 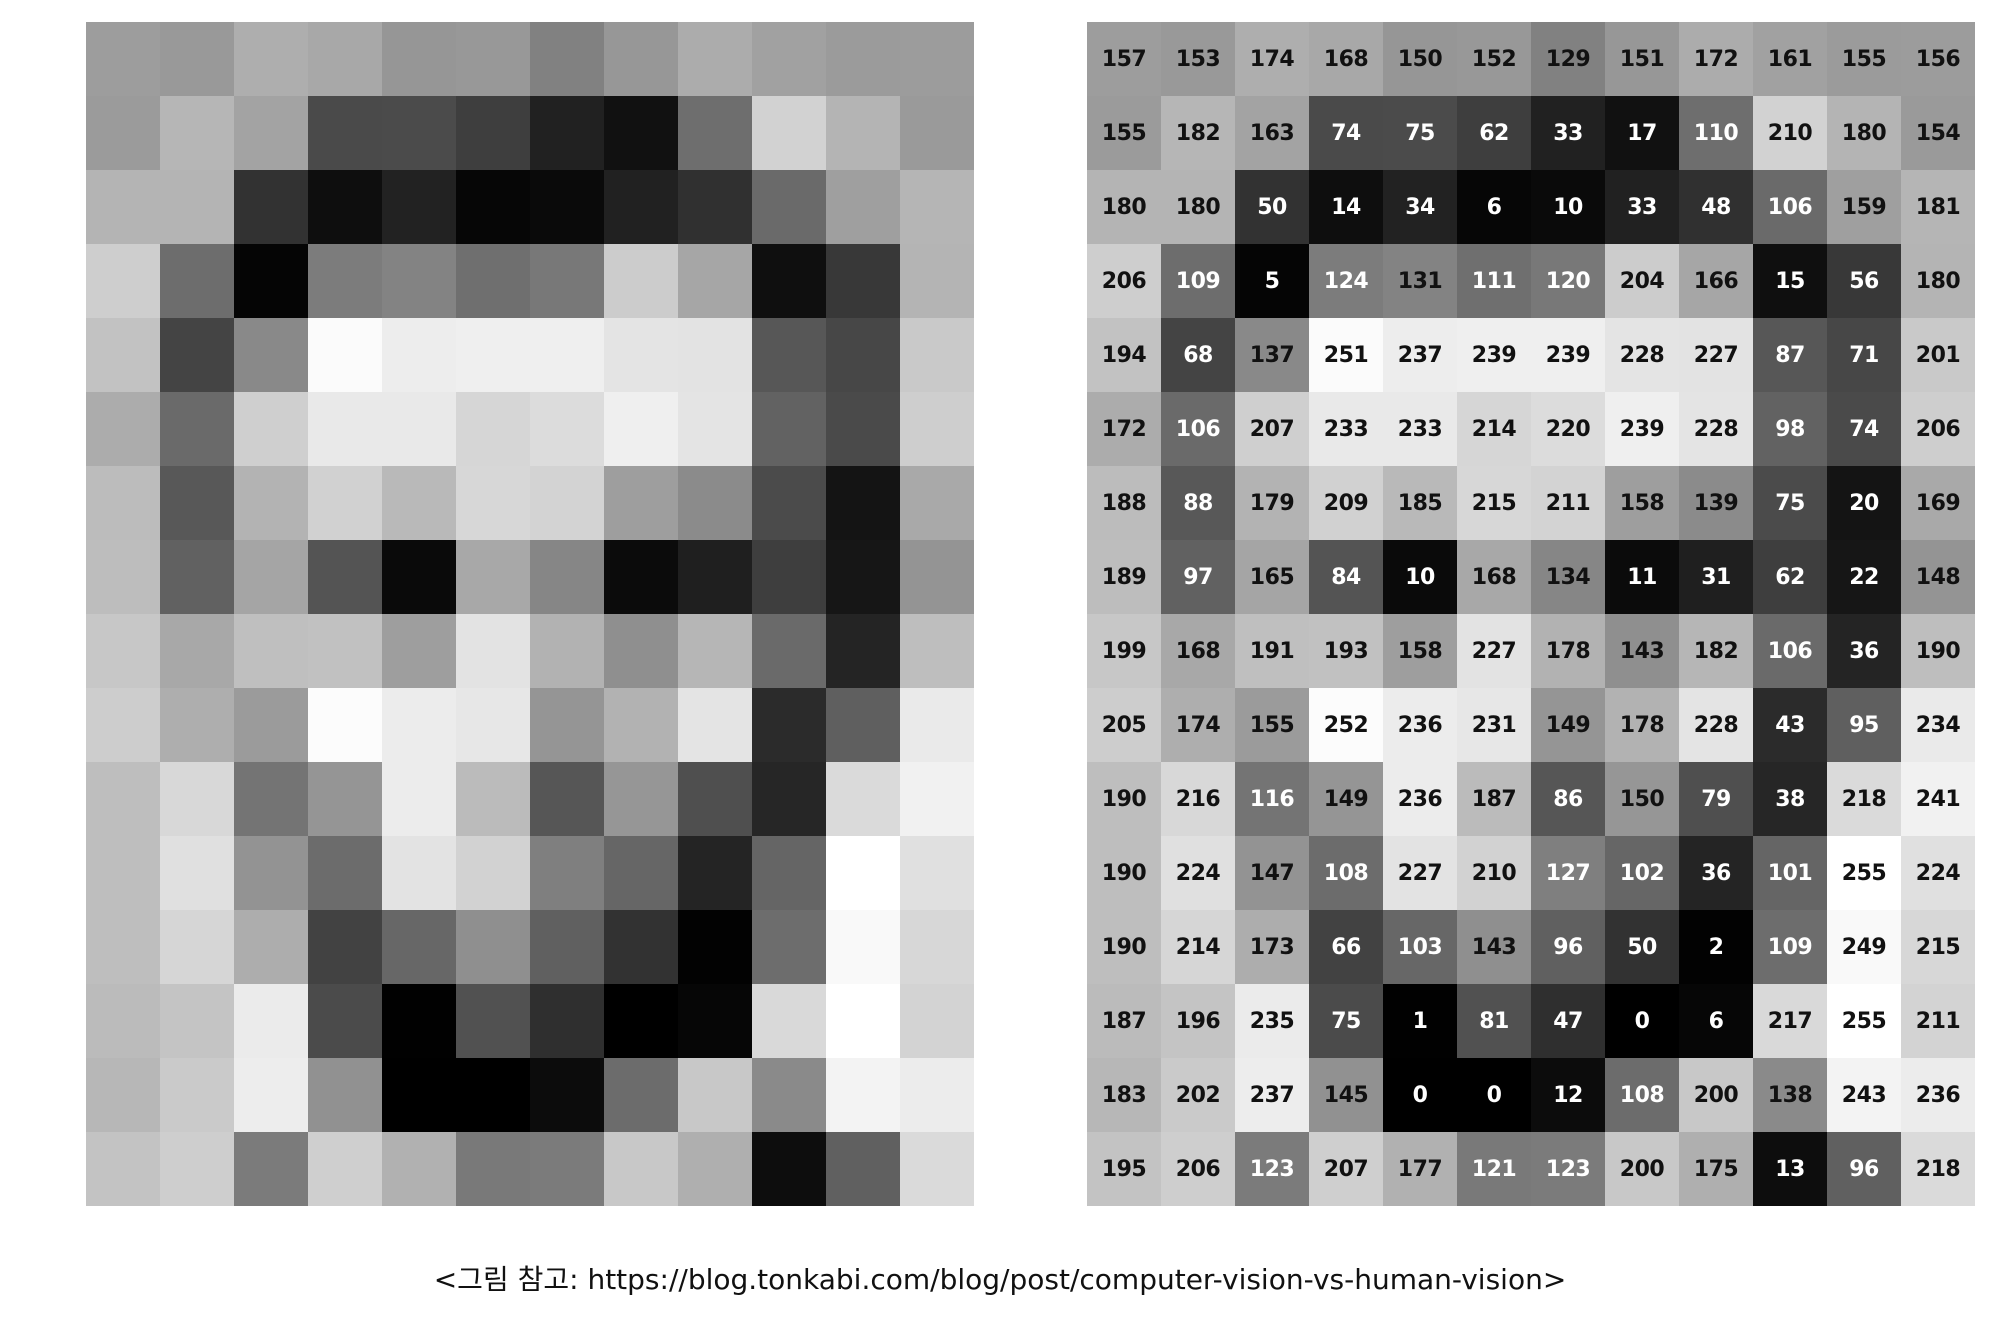 What do you see at coordinates (1938, 59) in the screenshot?
I see `pixel-value-cell: 156` at bounding box center [1938, 59].